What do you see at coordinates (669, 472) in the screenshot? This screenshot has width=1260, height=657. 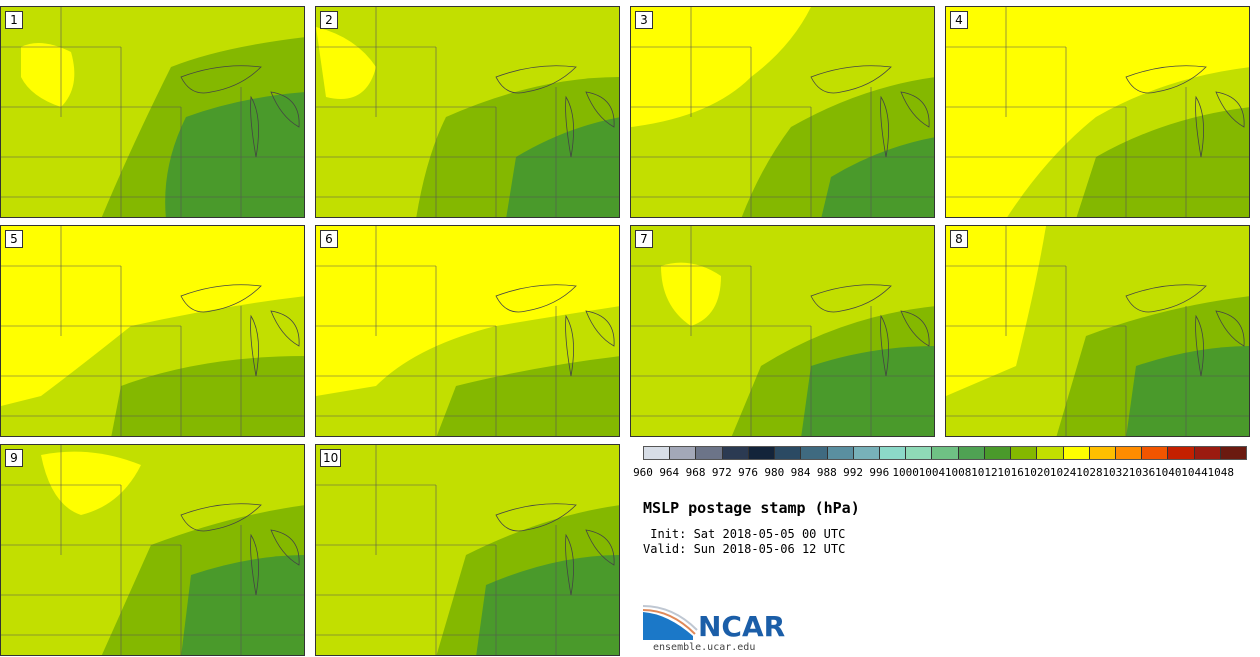 I see `colorbar-tick-label: 964` at bounding box center [669, 472].